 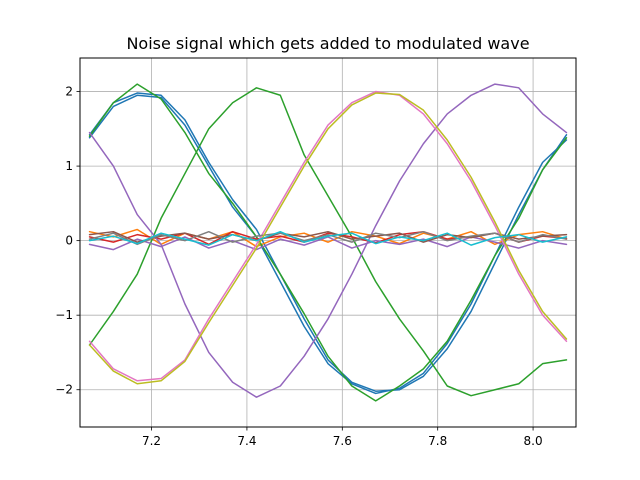 What do you see at coordinates (69, 241) in the screenshot?
I see `y-tick-label: 0` at bounding box center [69, 241].